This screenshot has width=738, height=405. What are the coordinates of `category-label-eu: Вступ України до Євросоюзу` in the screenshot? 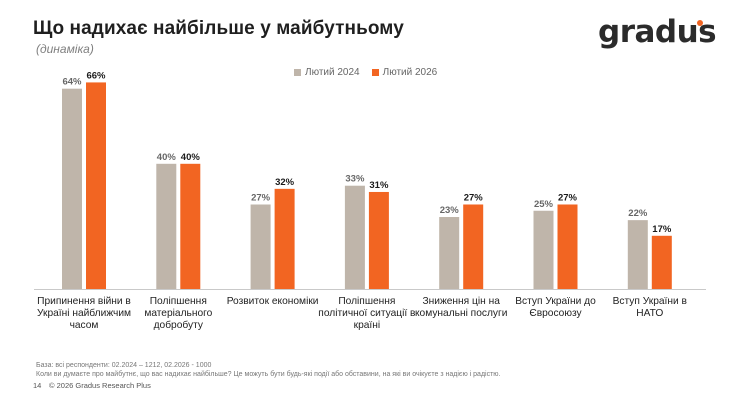 It's located at (555, 307).